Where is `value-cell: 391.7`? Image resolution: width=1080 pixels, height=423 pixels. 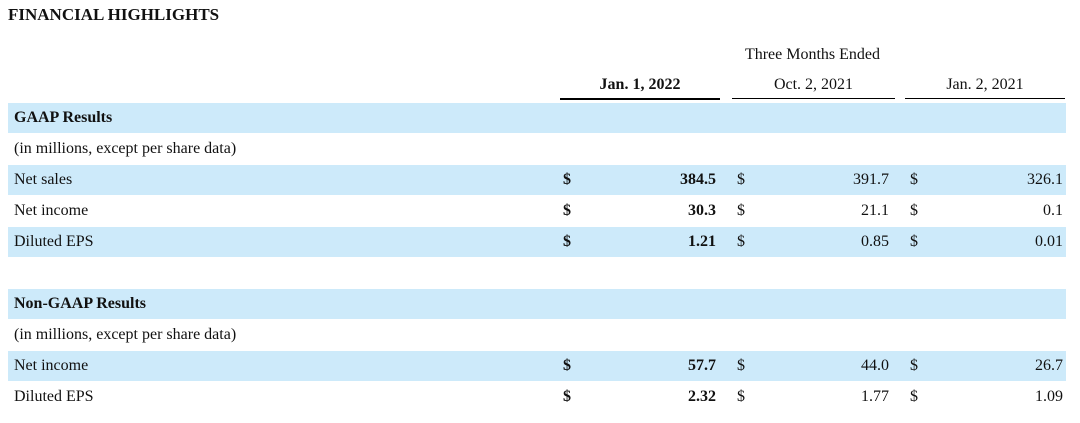
value-cell: 391.7 is located at coordinates (871, 179).